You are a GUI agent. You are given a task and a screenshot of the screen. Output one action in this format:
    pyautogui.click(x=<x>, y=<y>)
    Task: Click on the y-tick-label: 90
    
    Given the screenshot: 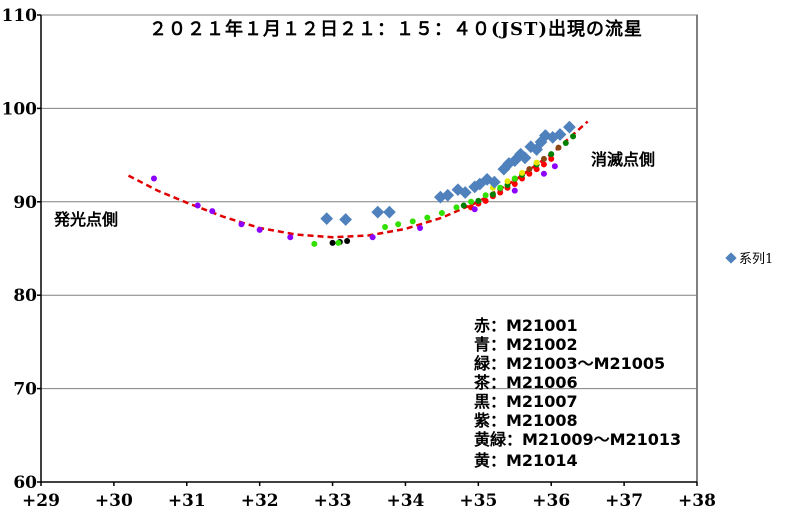 What is the action you would take?
    pyautogui.click(x=25, y=203)
    